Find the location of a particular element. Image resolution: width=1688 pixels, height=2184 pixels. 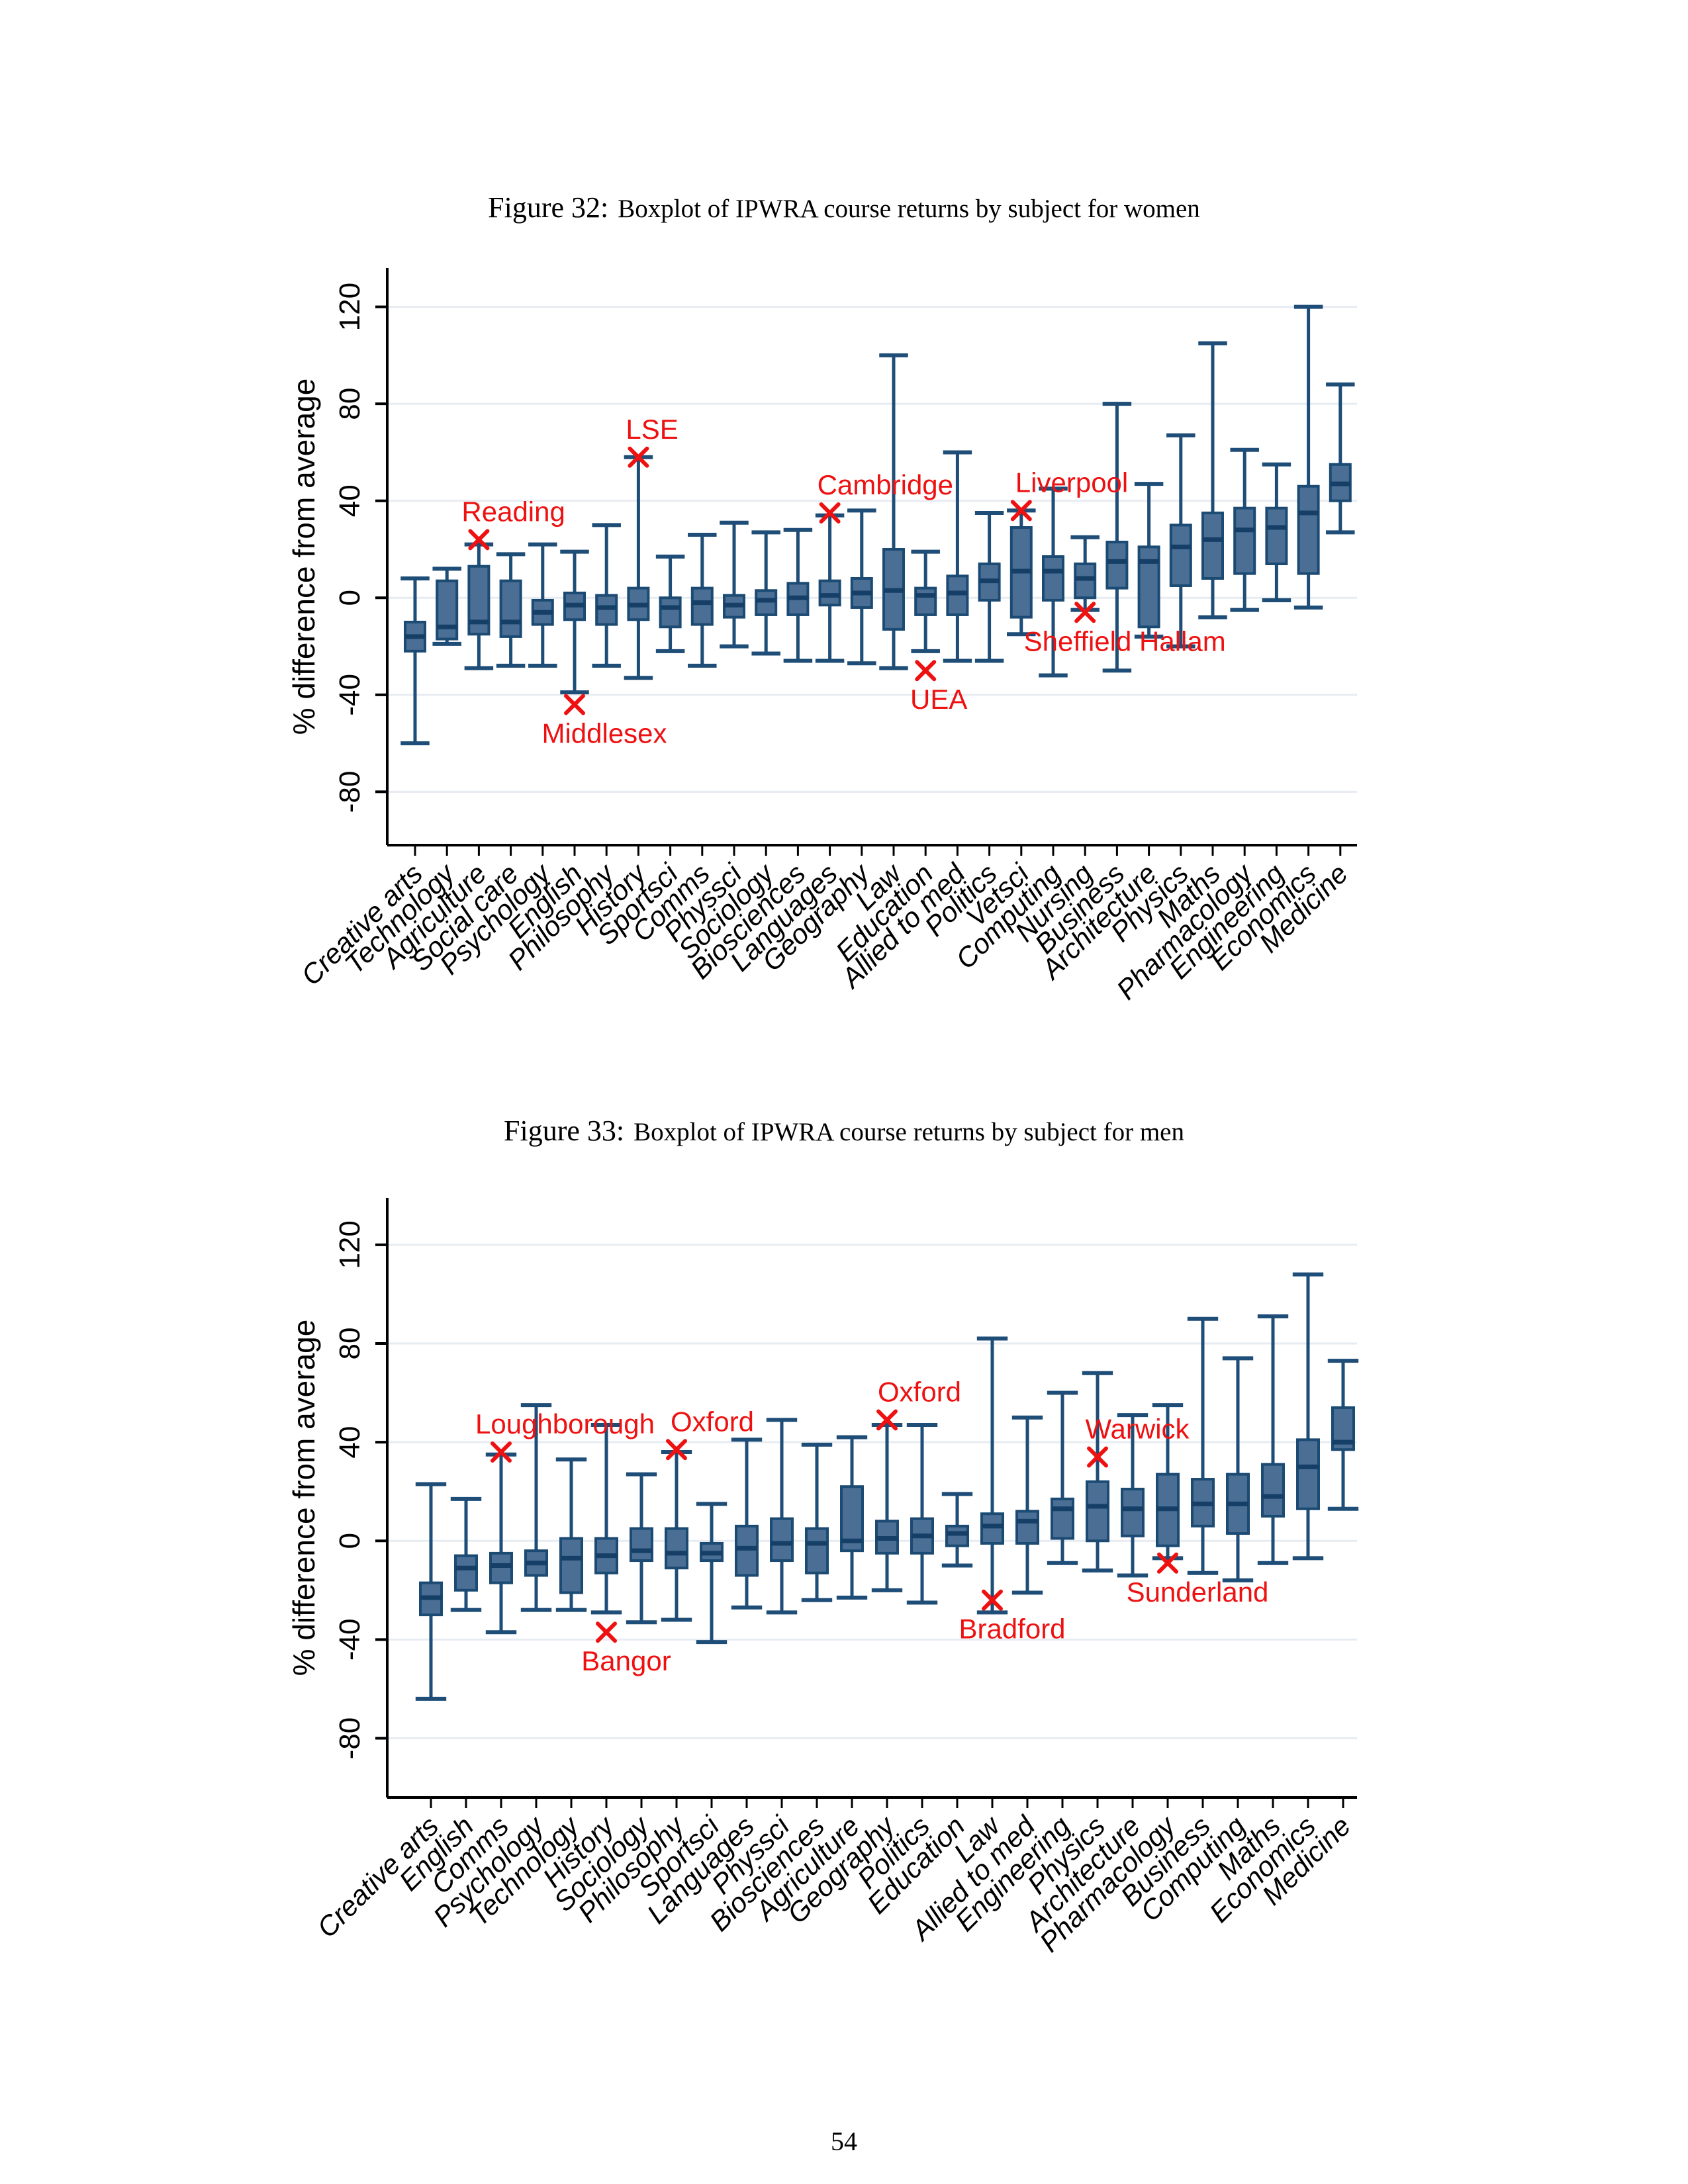

svg-text: LSE is located at coordinates (652, 429).